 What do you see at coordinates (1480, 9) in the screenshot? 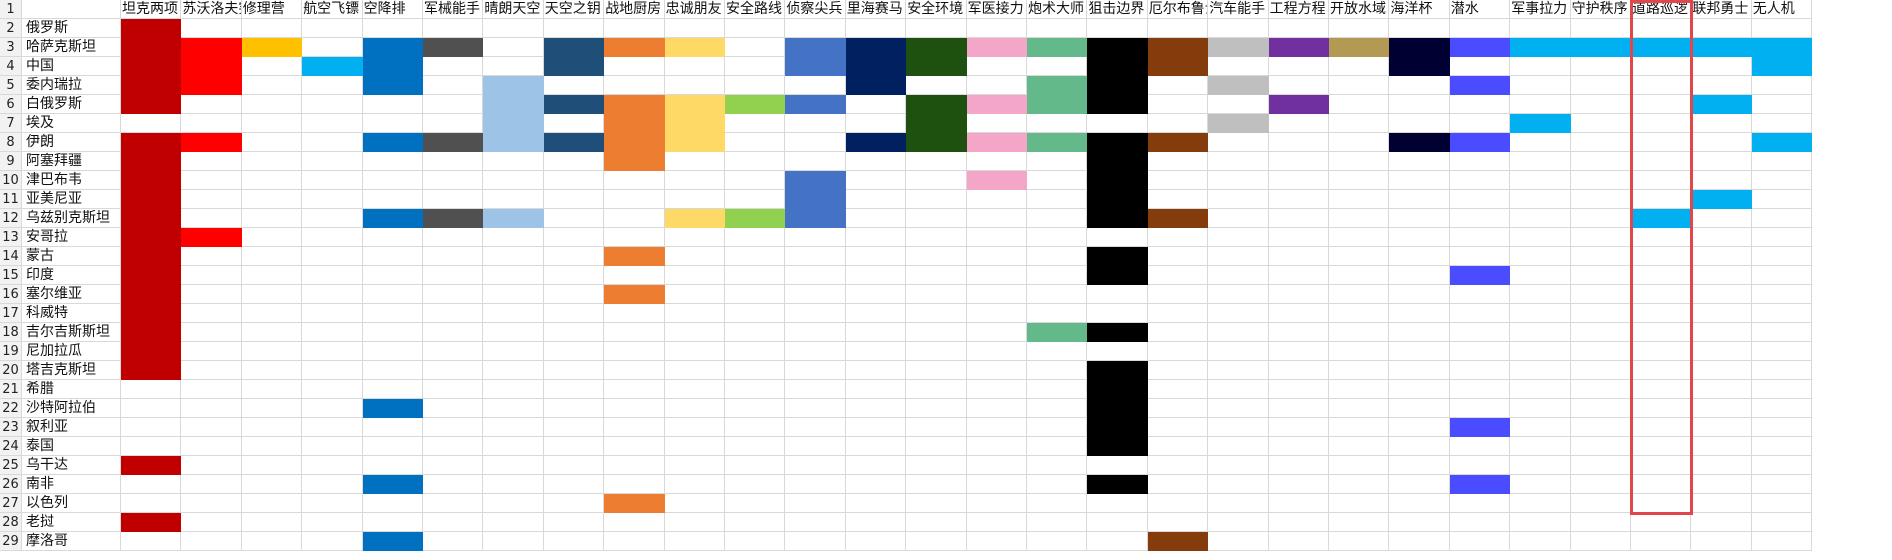
I see `column-header-cell: 潜水` at bounding box center [1480, 9].